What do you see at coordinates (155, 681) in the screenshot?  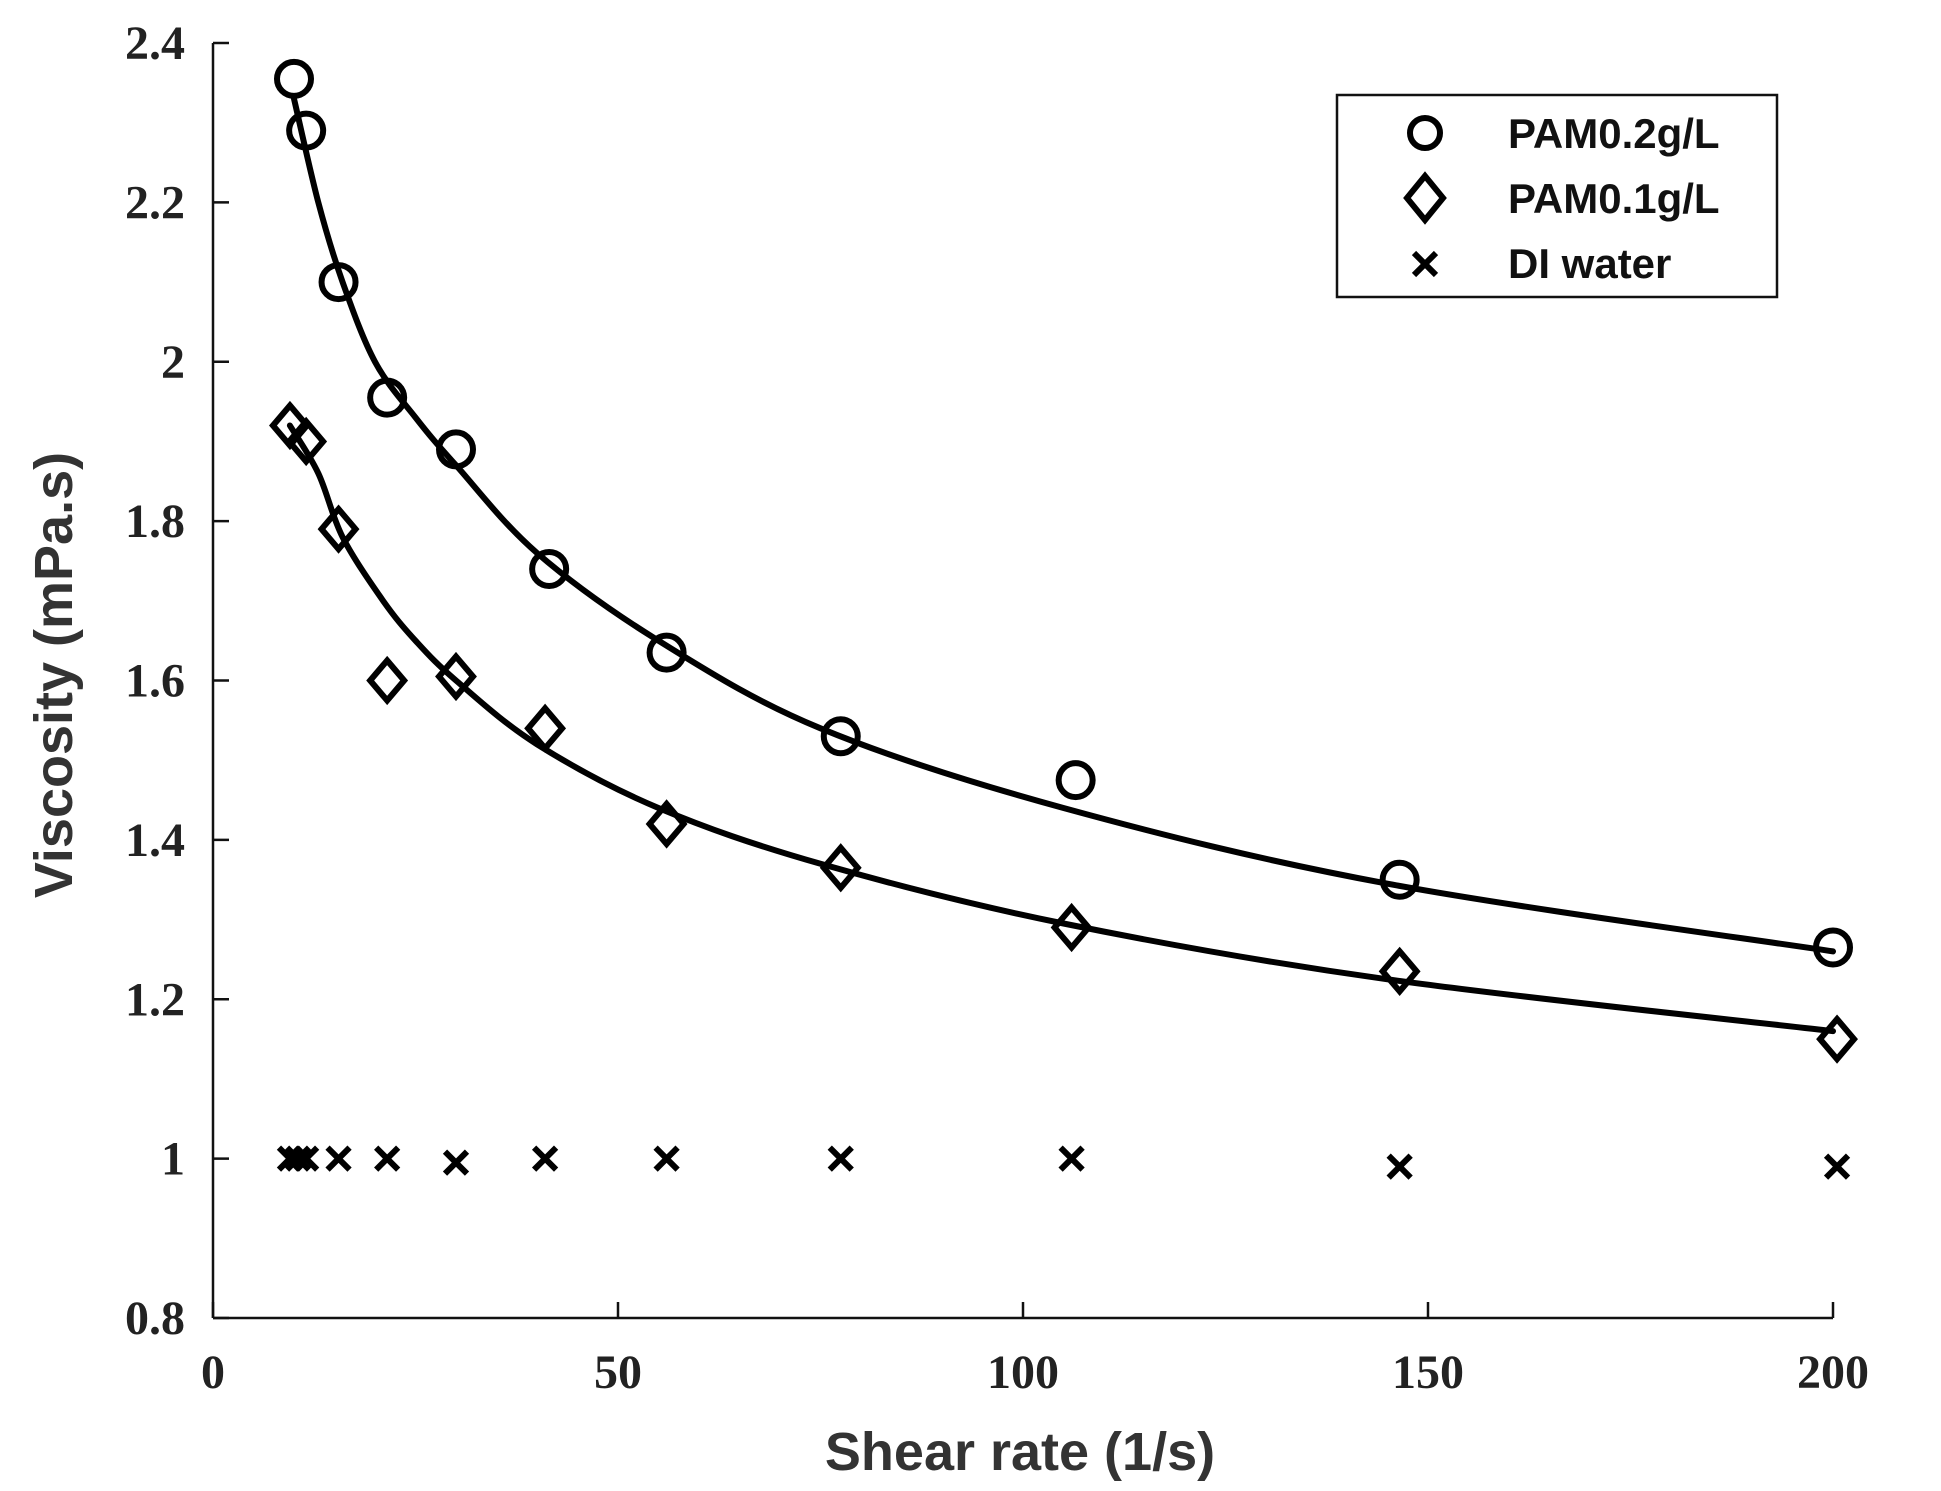 I see `y-tick-label: 1.6` at bounding box center [155, 681].